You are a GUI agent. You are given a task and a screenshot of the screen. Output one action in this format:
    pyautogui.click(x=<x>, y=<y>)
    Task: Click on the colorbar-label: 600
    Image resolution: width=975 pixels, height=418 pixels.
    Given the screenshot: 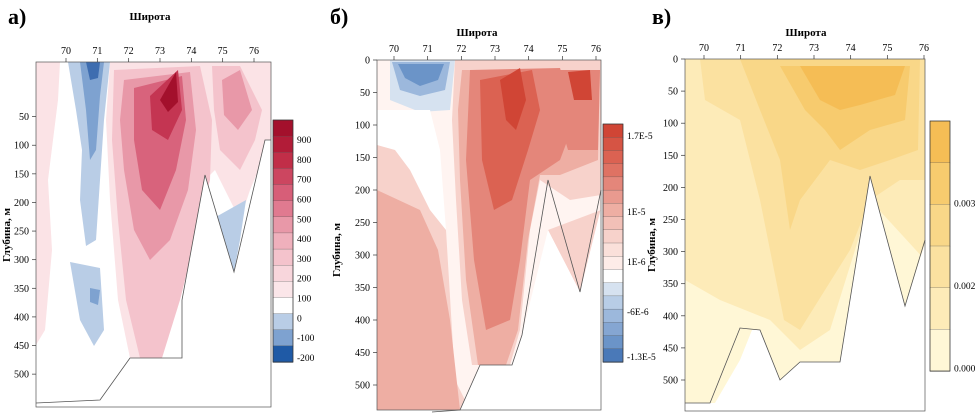 What is the action you would take?
    pyautogui.click(x=304, y=200)
    